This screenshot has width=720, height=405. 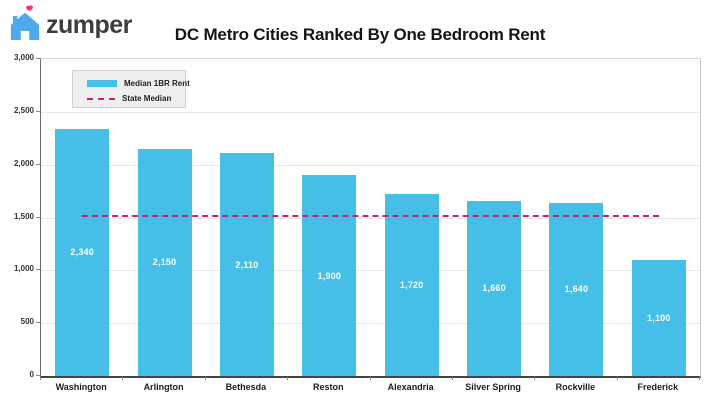 I want to click on bar-value-label: 2,110, so click(x=247, y=264).